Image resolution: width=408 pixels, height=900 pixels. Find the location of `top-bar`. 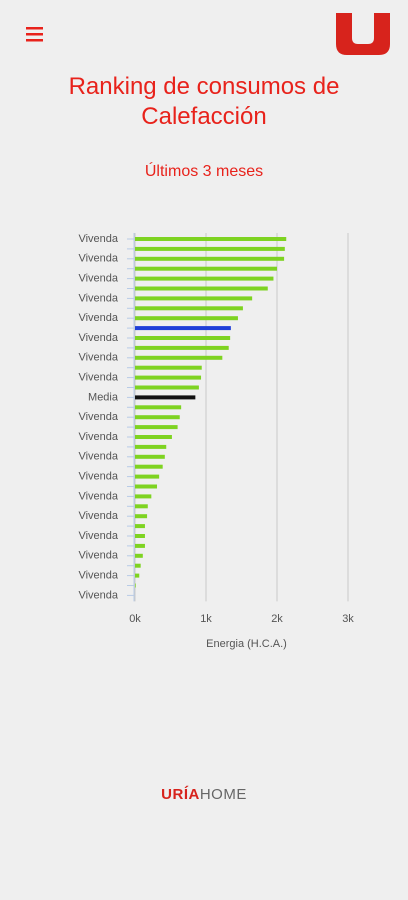

top-bar is located at coordinates (208, 34).